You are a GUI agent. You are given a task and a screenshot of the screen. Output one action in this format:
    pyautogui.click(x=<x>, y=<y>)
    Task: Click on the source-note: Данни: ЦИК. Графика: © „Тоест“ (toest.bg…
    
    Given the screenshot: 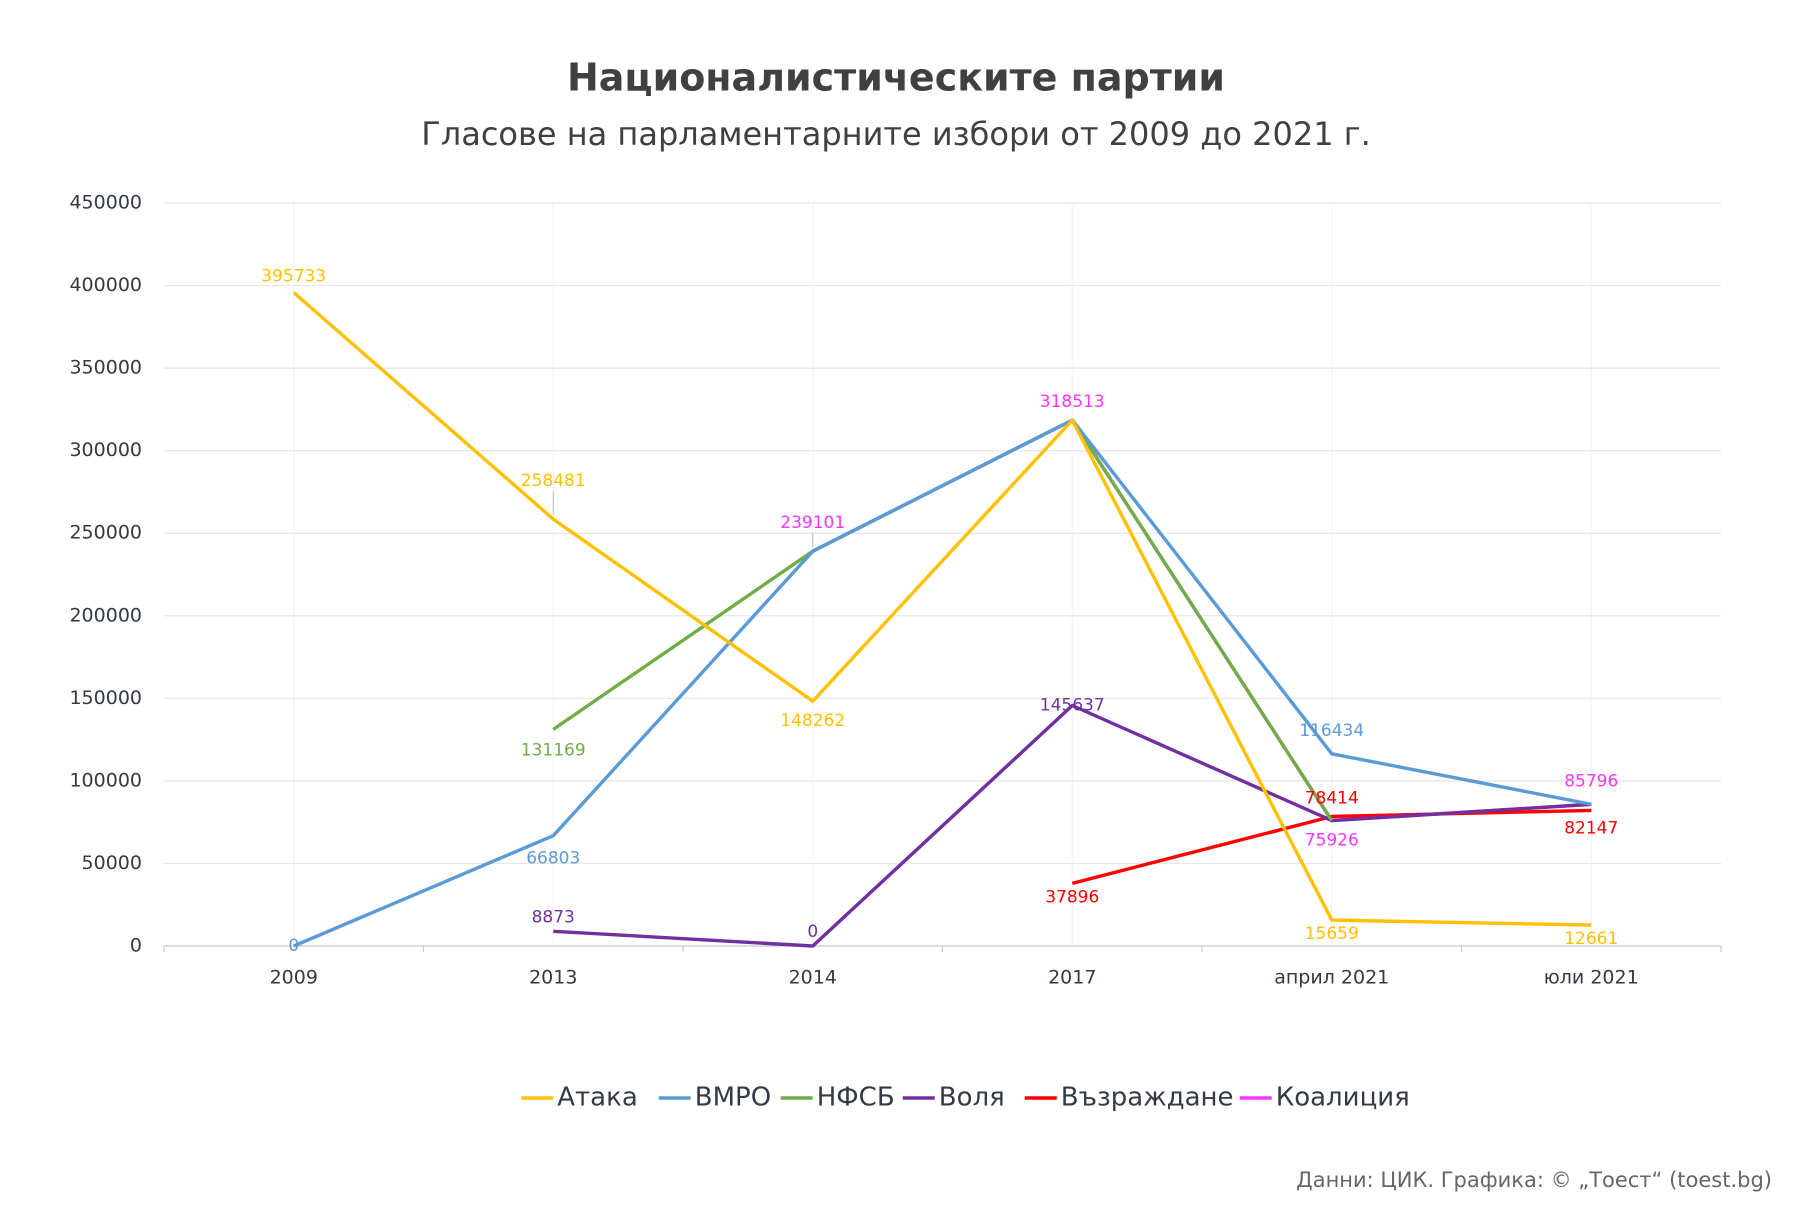 What is the action you would take?
    pyautogui.click(x=1534, y=1180)
    